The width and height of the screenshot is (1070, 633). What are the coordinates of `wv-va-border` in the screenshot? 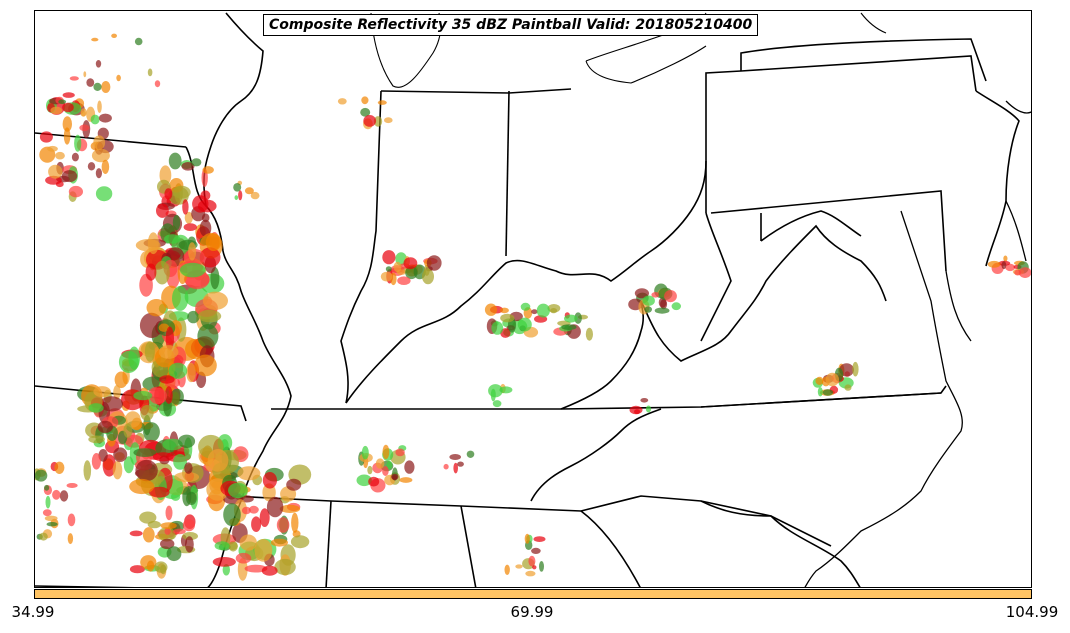 It's located at (716, 277).